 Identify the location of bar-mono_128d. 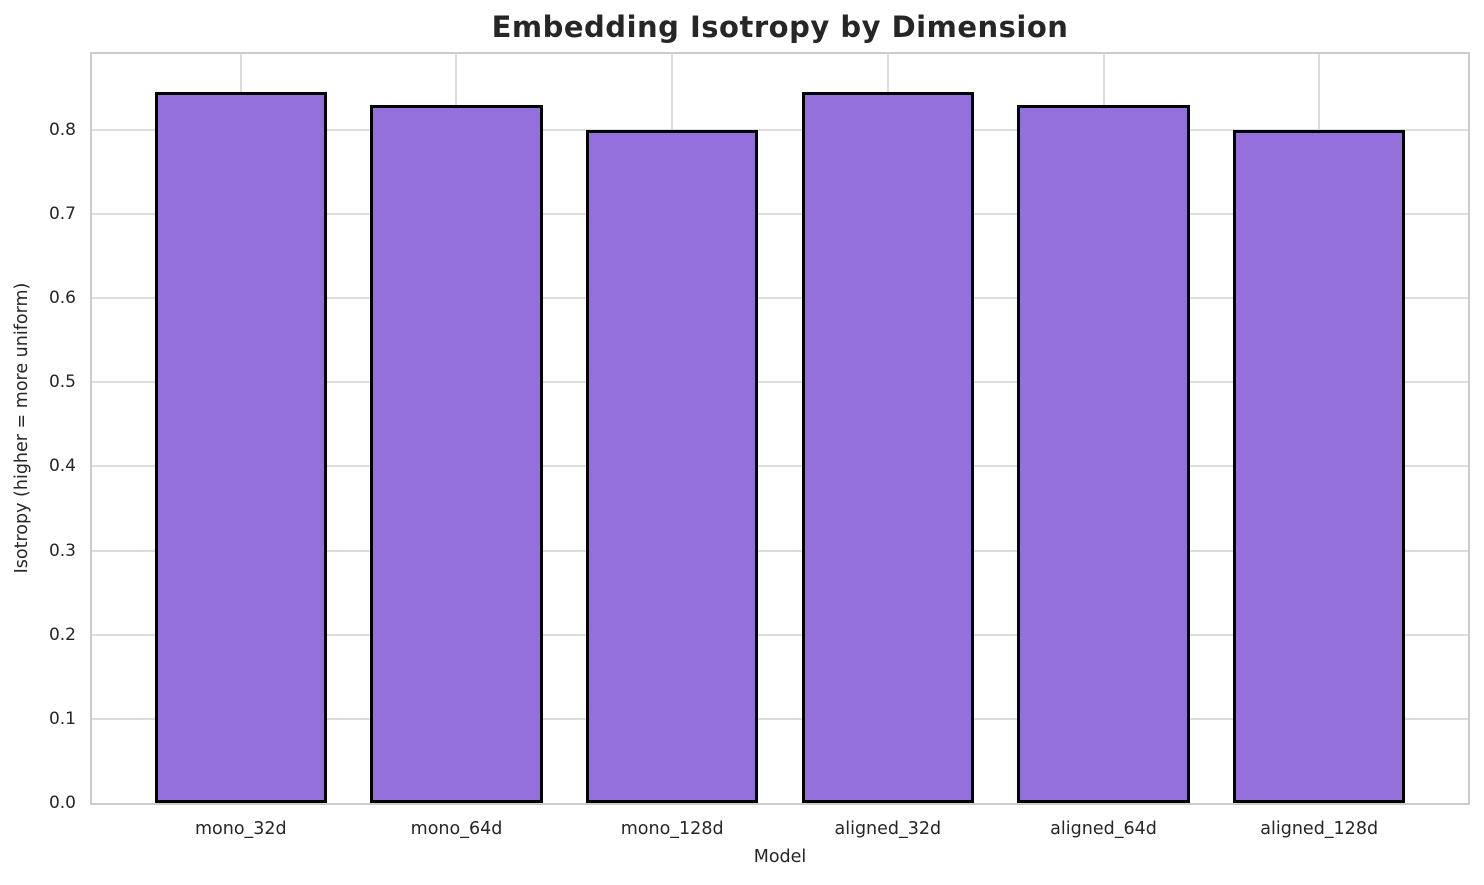
(672, 466).